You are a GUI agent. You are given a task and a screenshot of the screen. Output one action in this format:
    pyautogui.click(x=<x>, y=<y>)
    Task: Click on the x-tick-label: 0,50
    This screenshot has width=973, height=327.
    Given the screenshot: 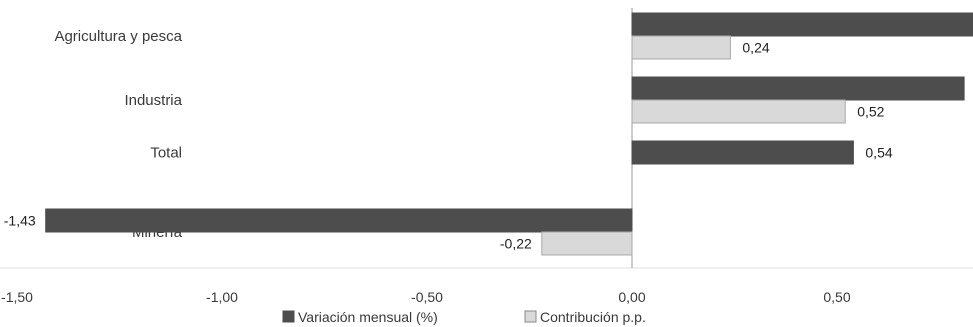 What is the action you would take?
    pyautogui.click(x=836, y=297)
    